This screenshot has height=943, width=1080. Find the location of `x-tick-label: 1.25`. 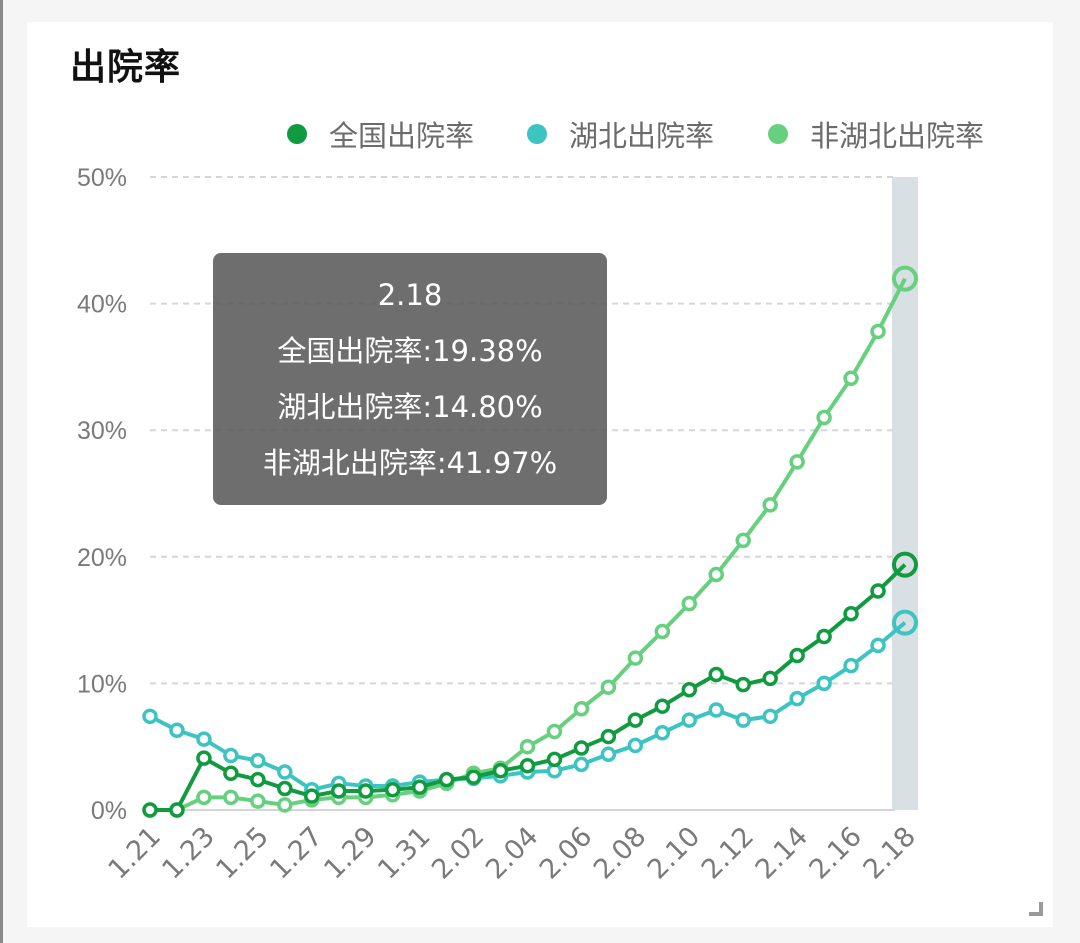

x-tick-label: 1.25 is located at coordinates (242, 853).